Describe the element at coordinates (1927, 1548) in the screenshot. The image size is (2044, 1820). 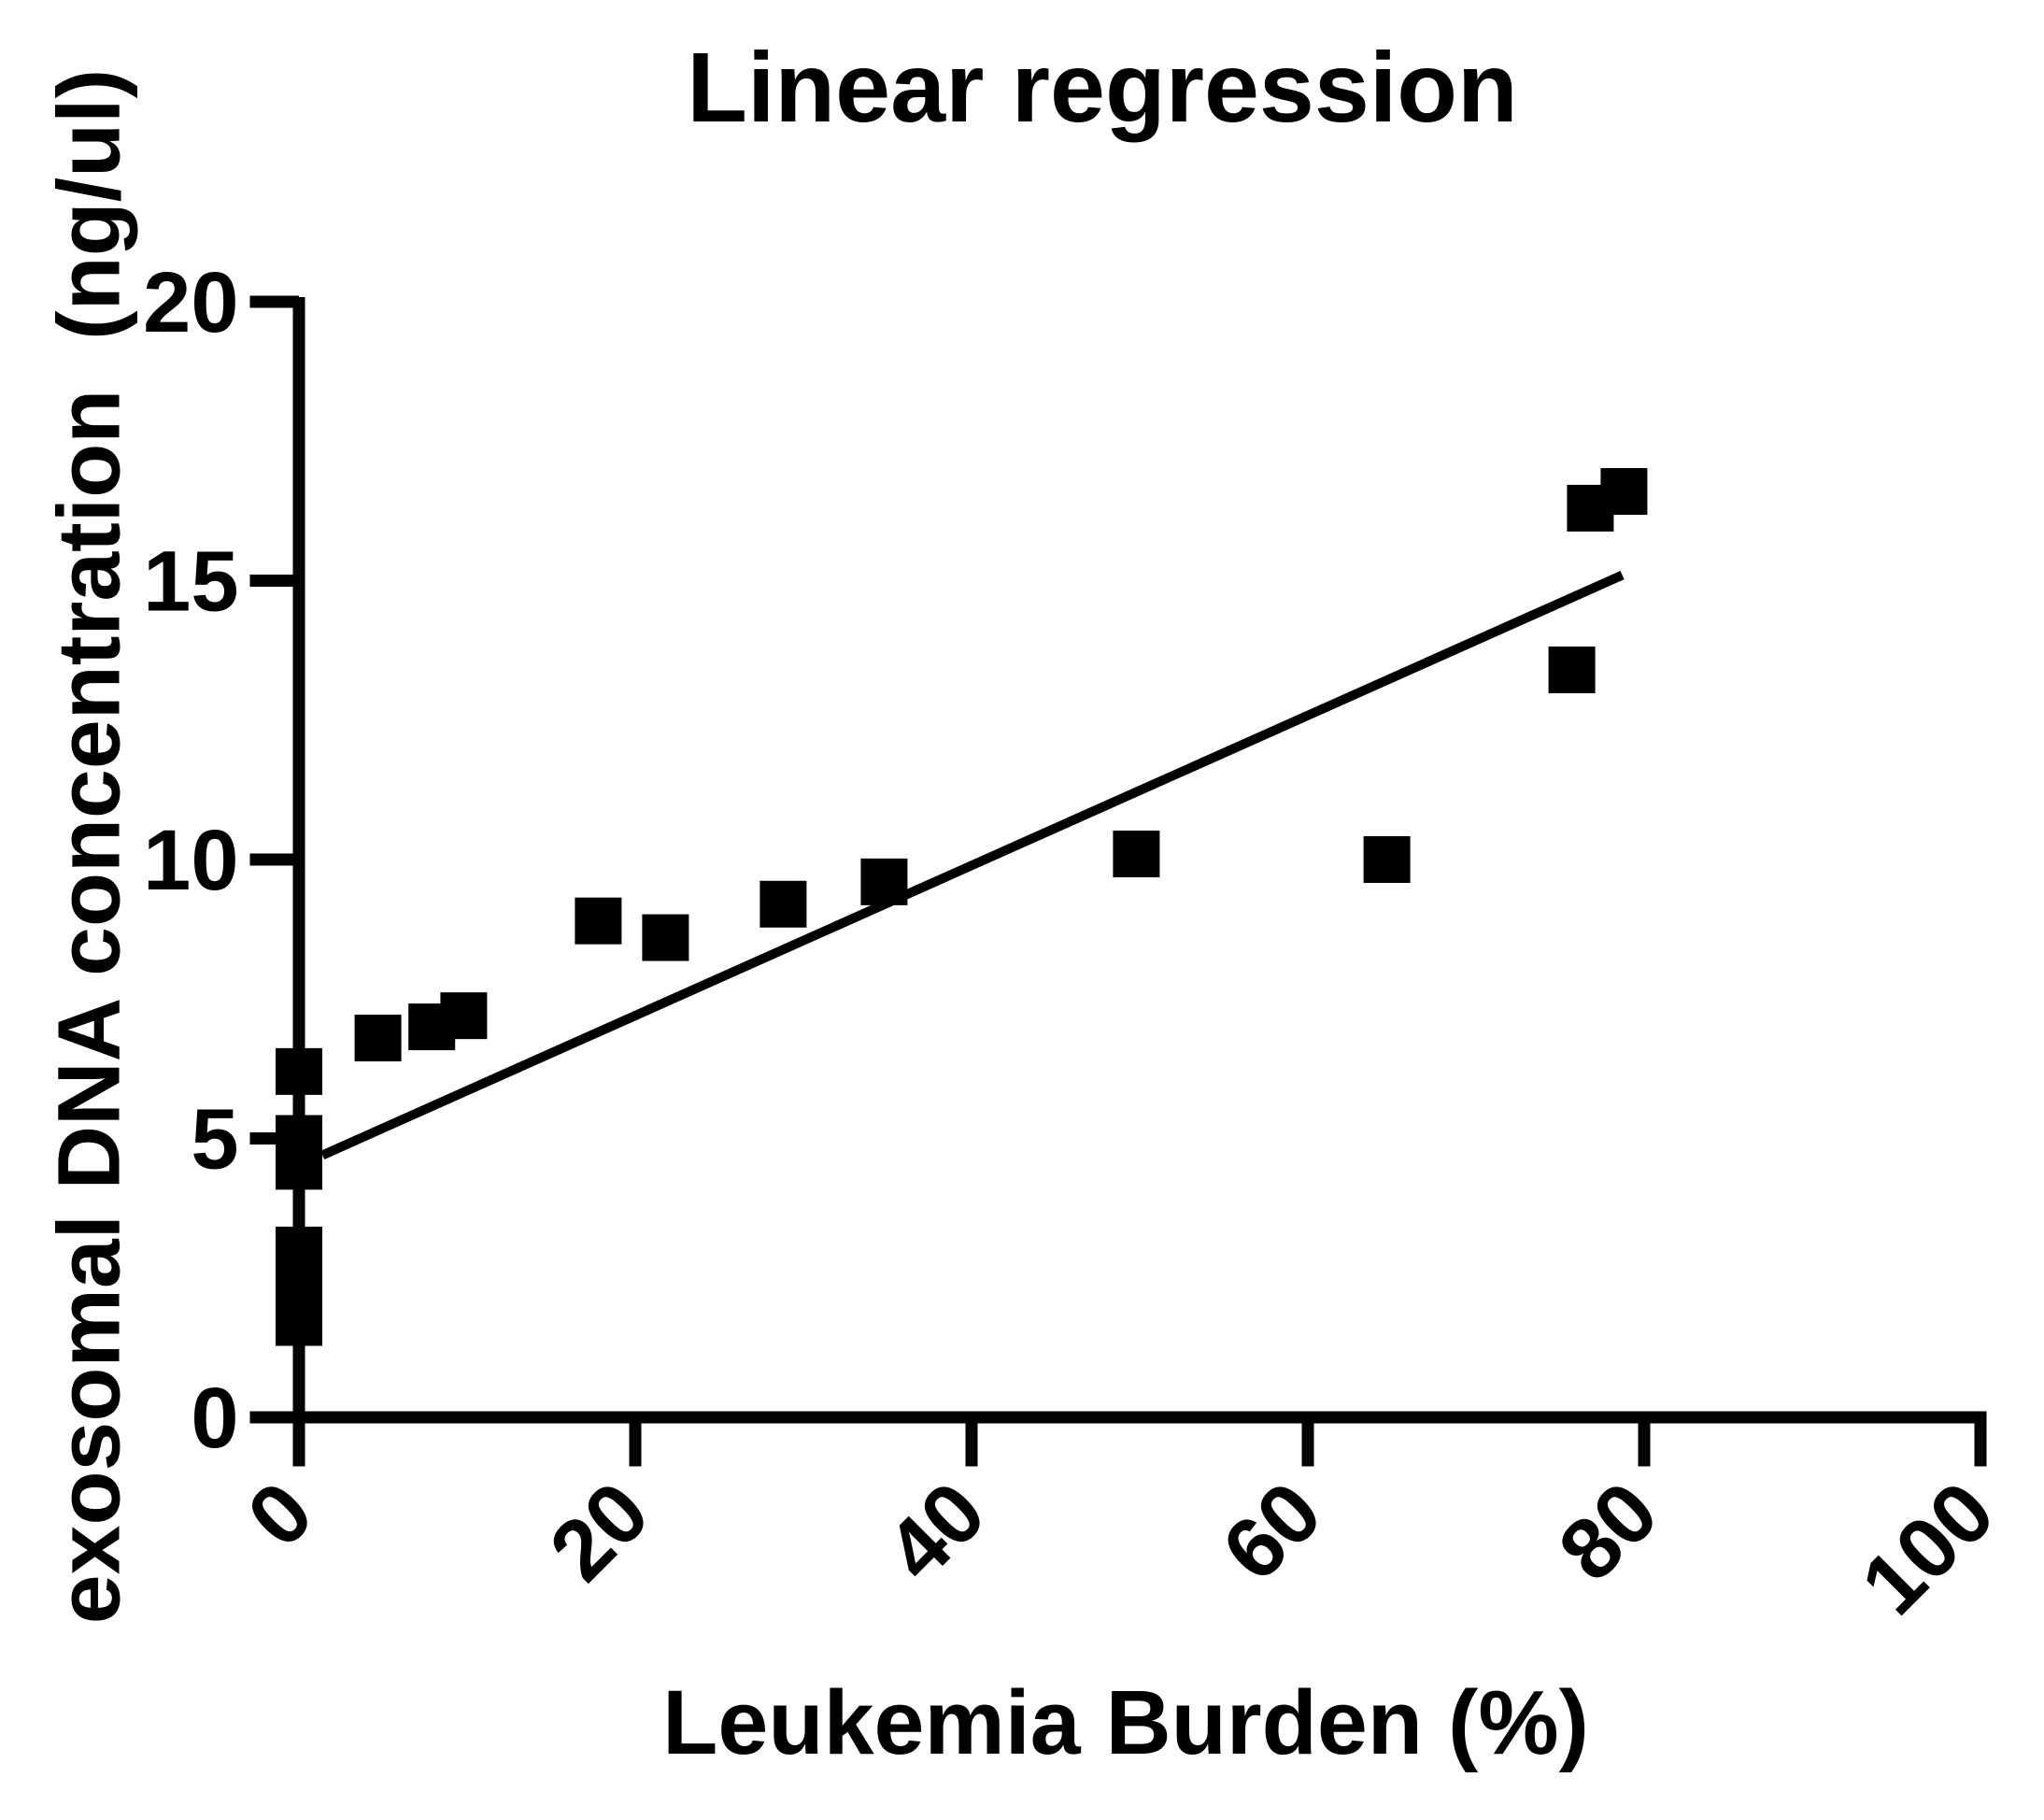
I see `x-tick-label: 100` at that location.